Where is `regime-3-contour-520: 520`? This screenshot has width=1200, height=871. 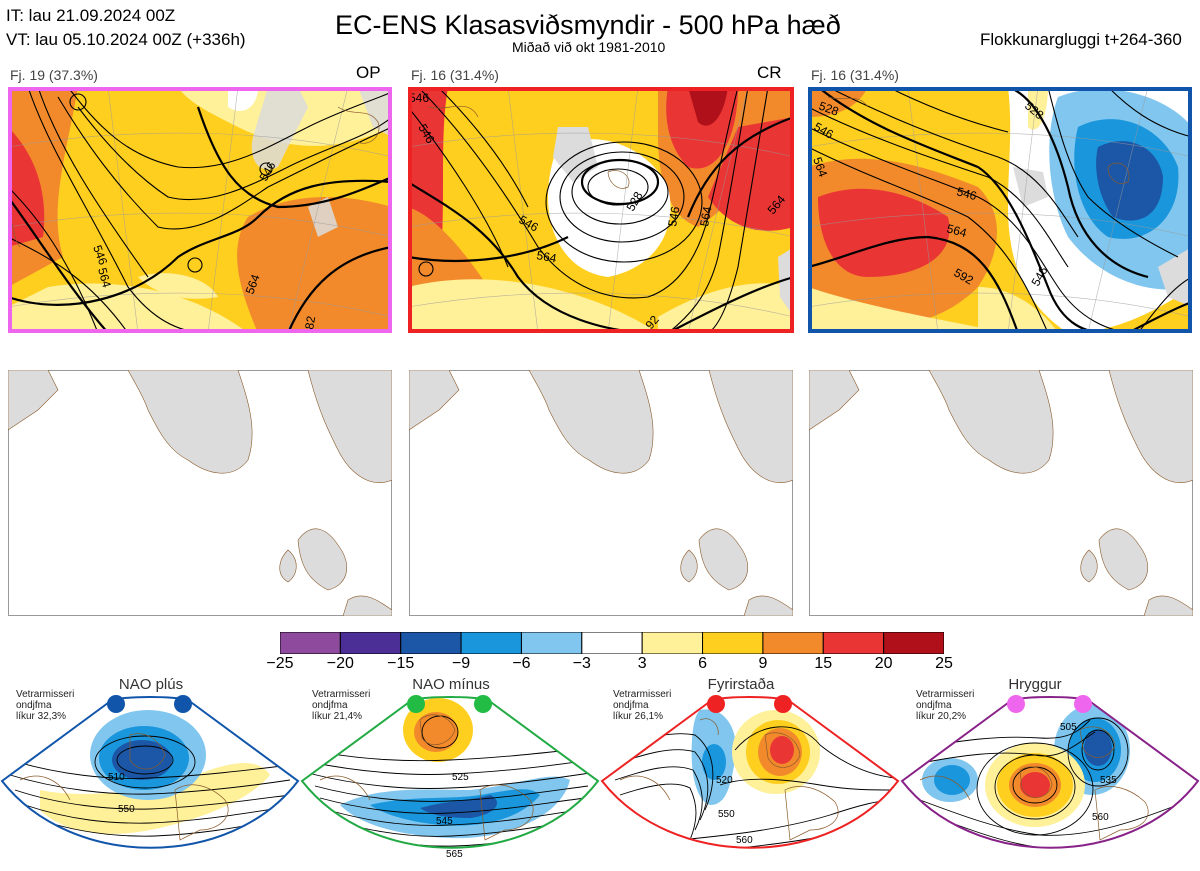
regime-3-contour-520: 520 is located at coordinates (724, 780).